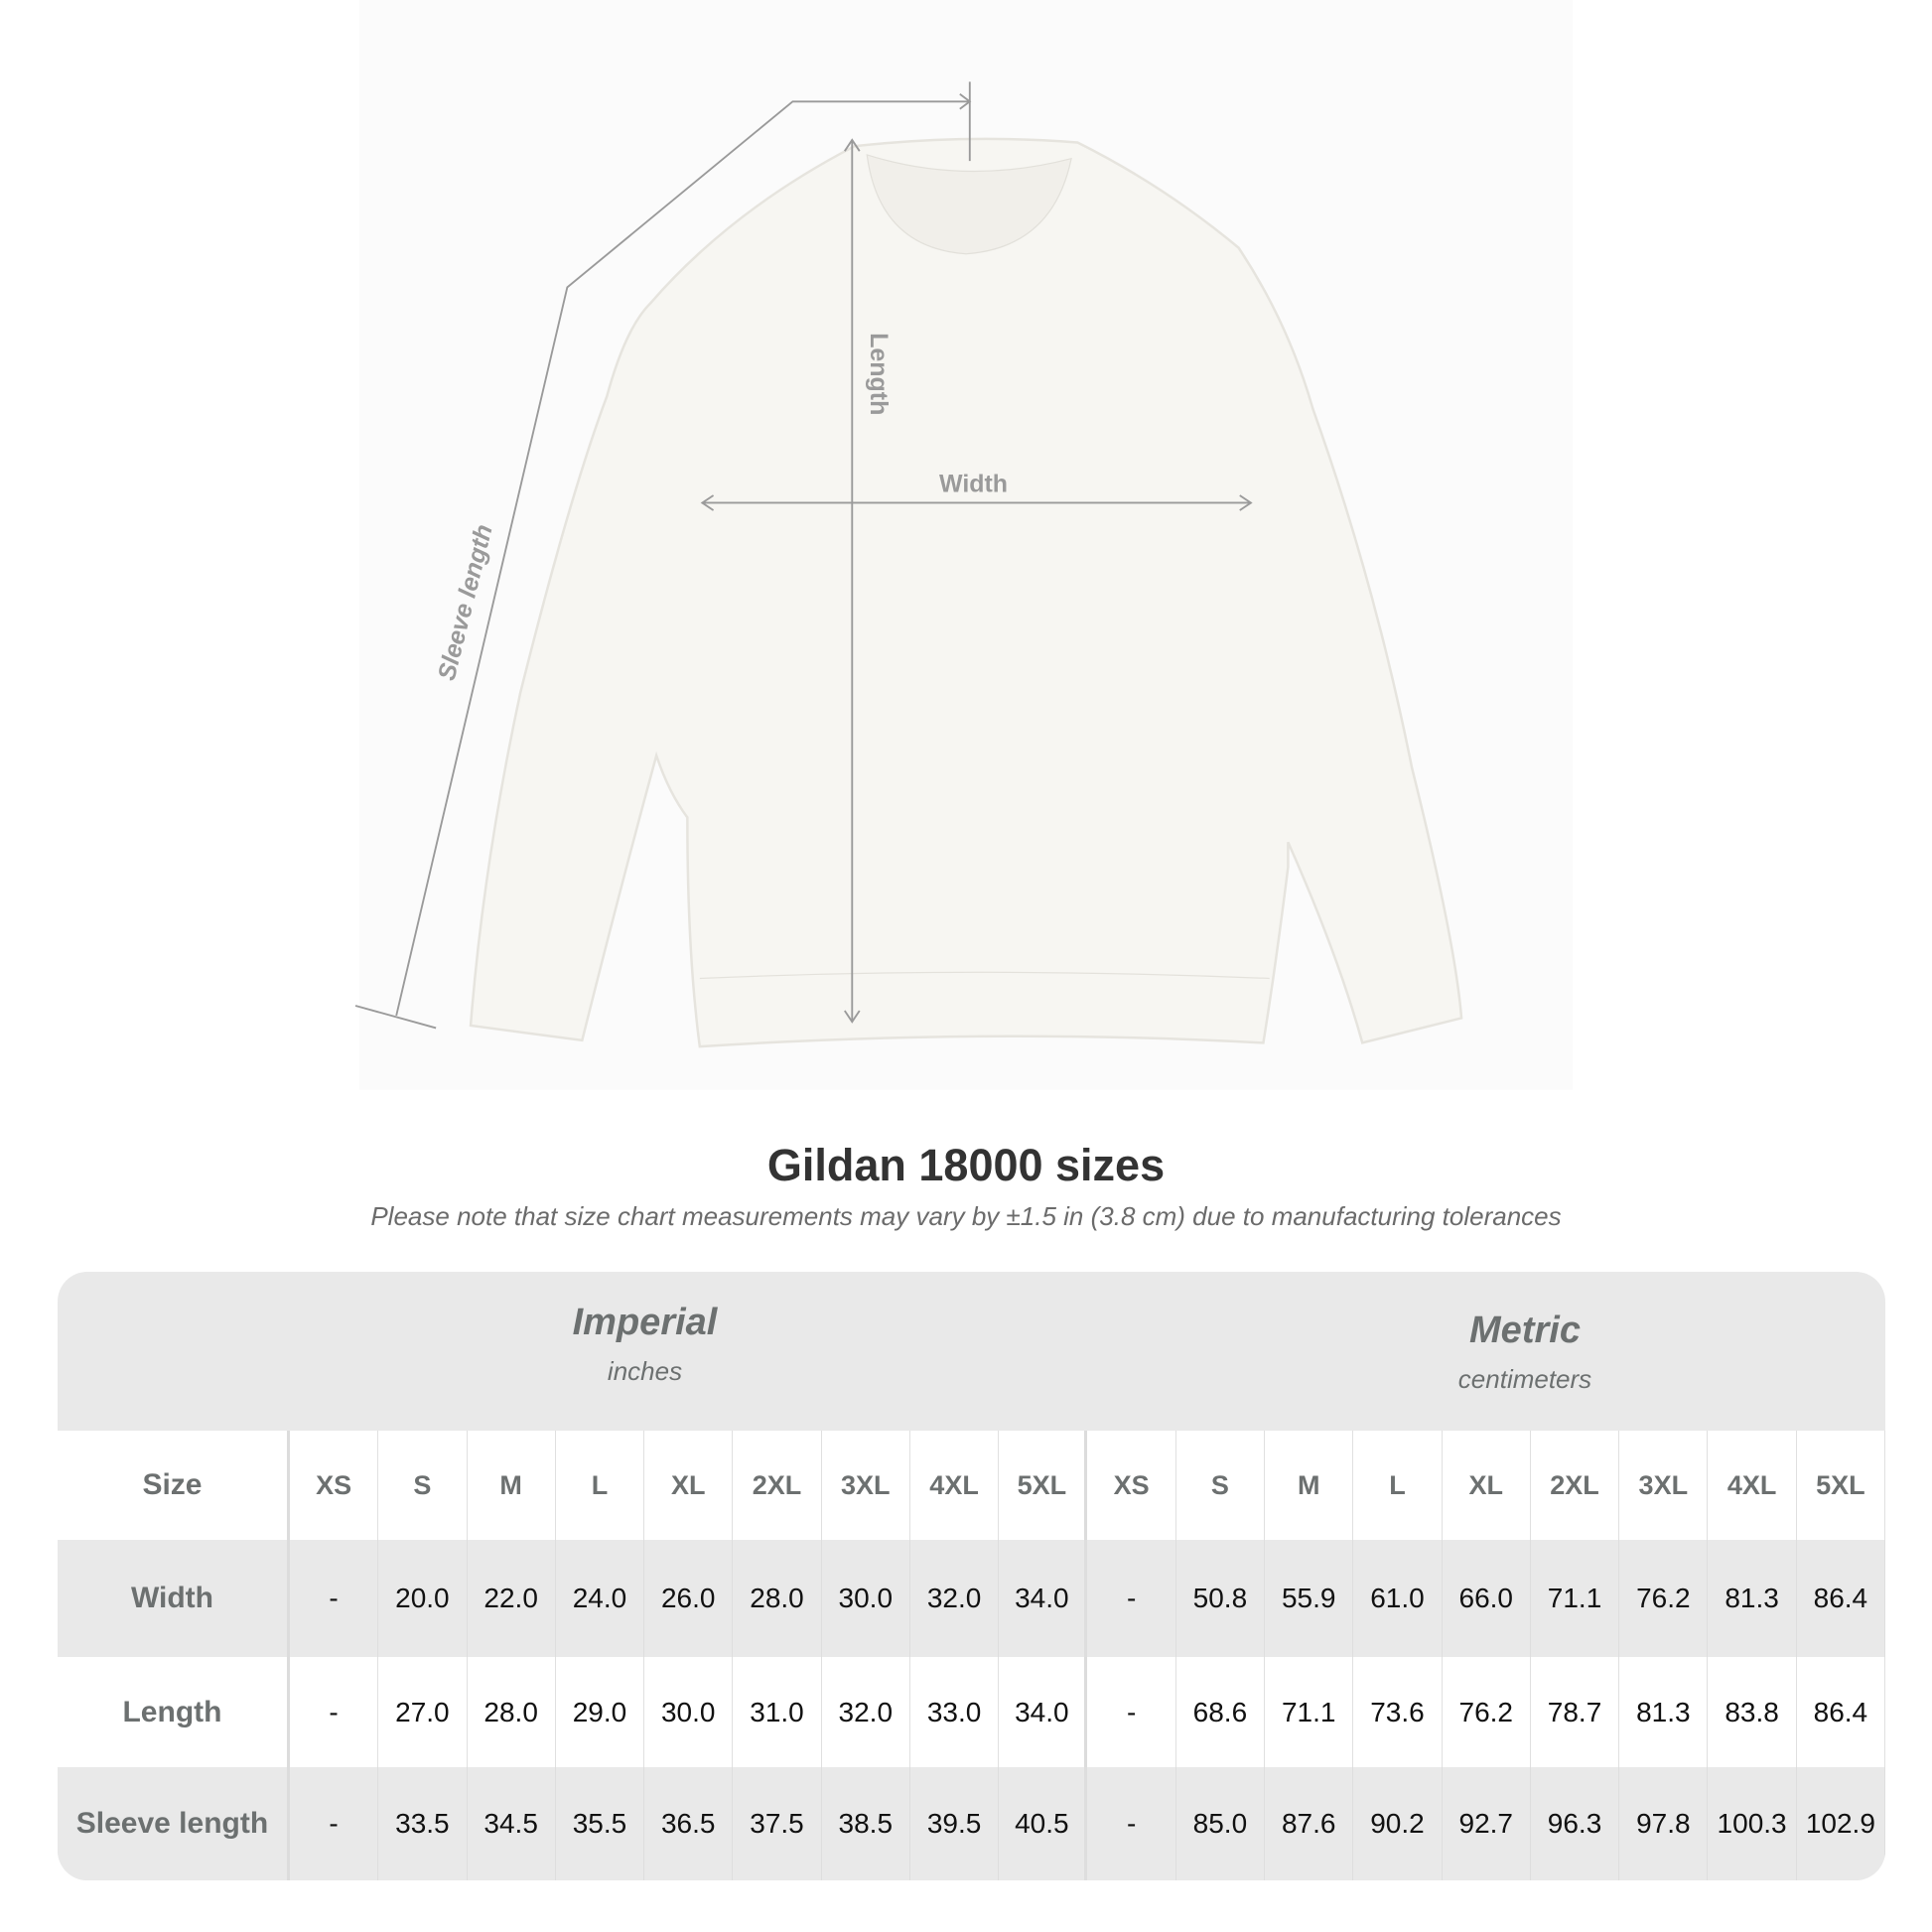 Image resolution: width=1932 pixels, height=1932 pixels. I want to click on table-cell: 68.6, so click(1221, 1712).